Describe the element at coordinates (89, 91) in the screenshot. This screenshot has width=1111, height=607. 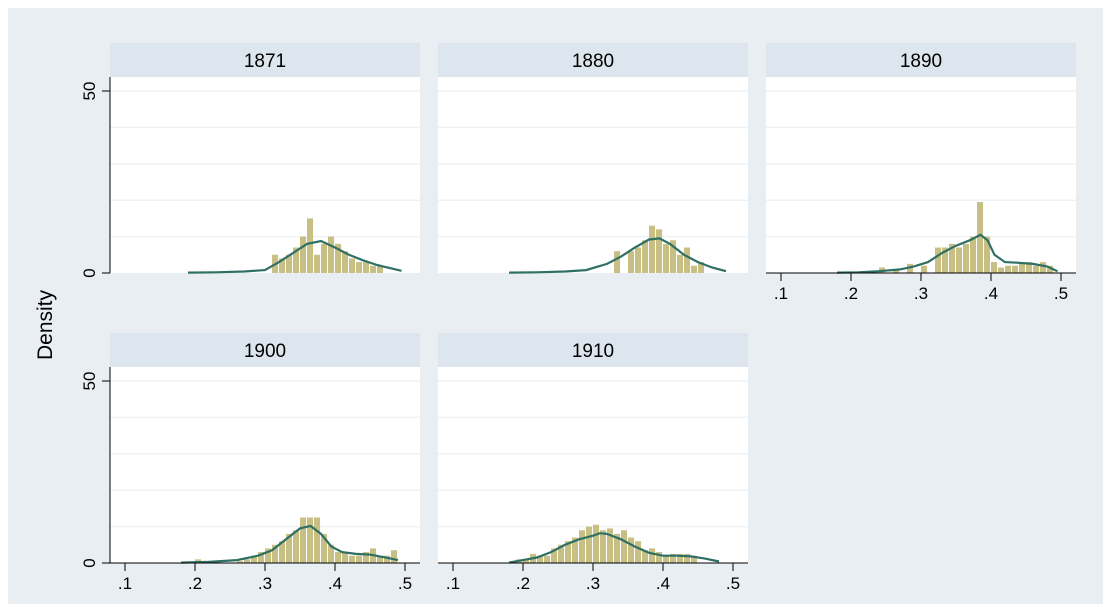
I see `y-tick-label: 50` at that location.